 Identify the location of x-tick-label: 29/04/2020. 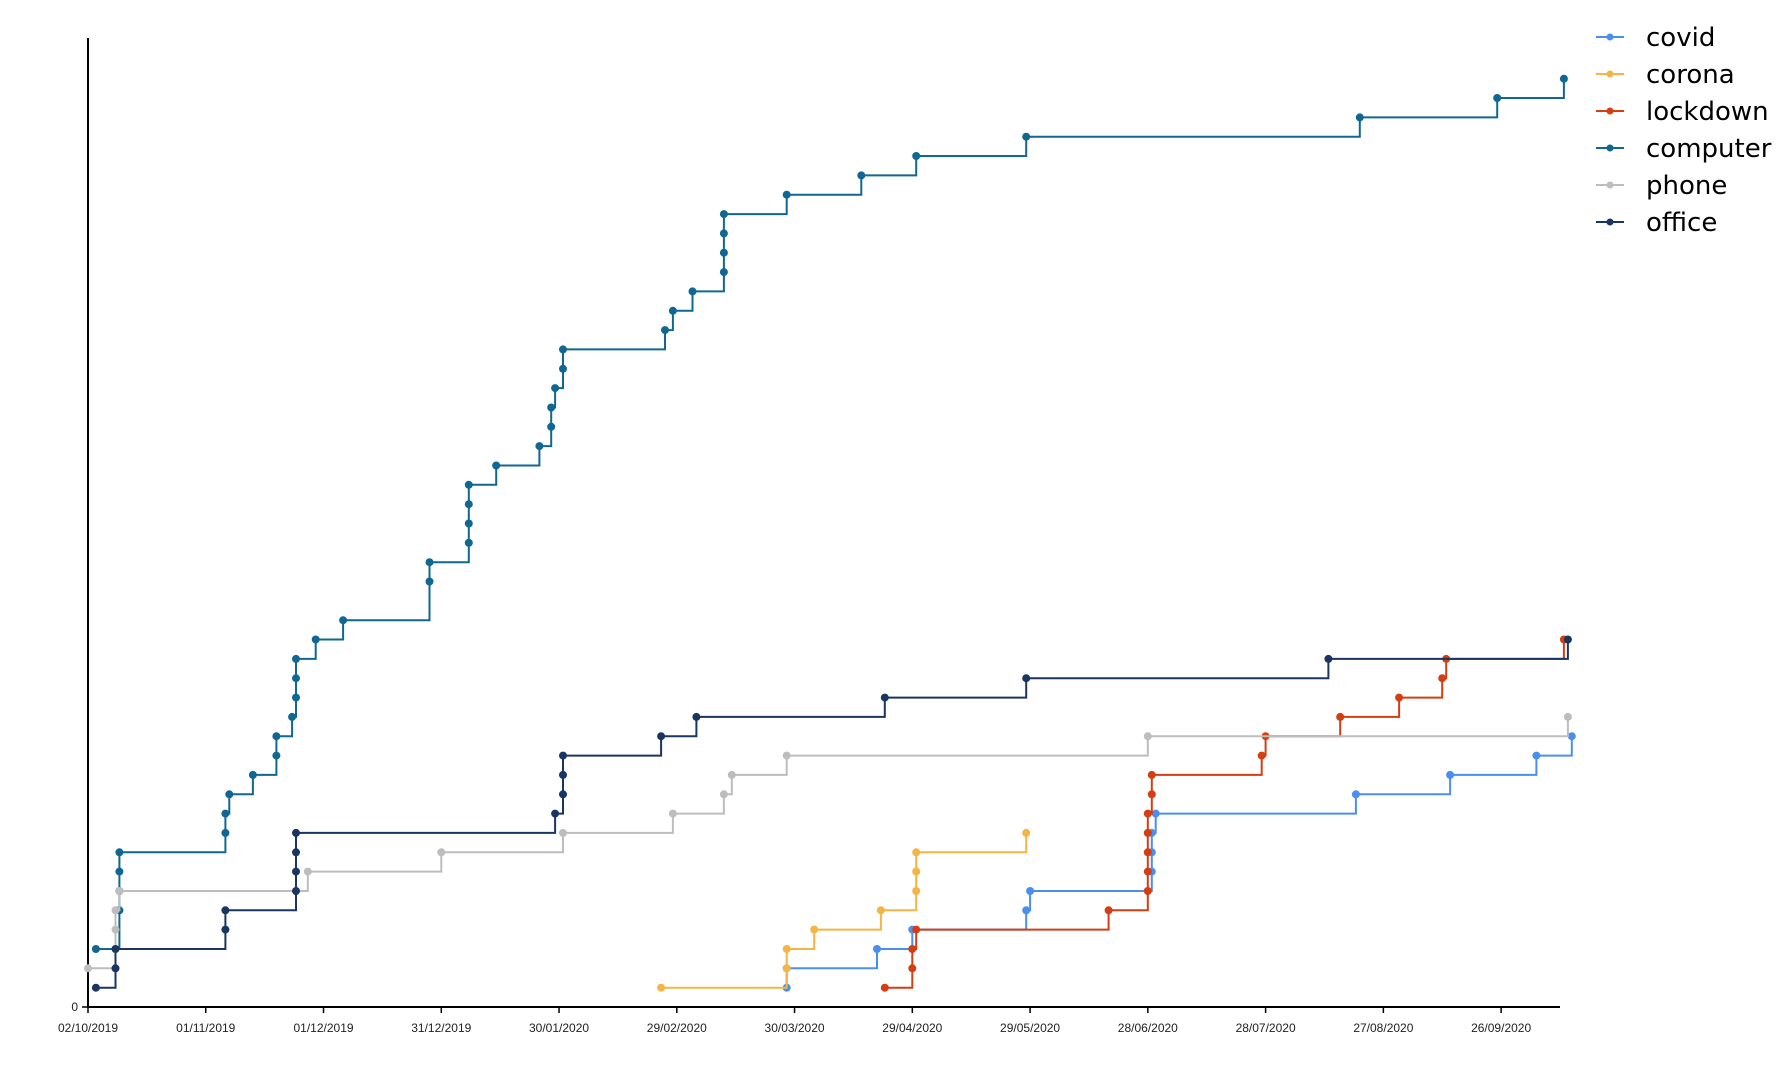
(912, 1028).